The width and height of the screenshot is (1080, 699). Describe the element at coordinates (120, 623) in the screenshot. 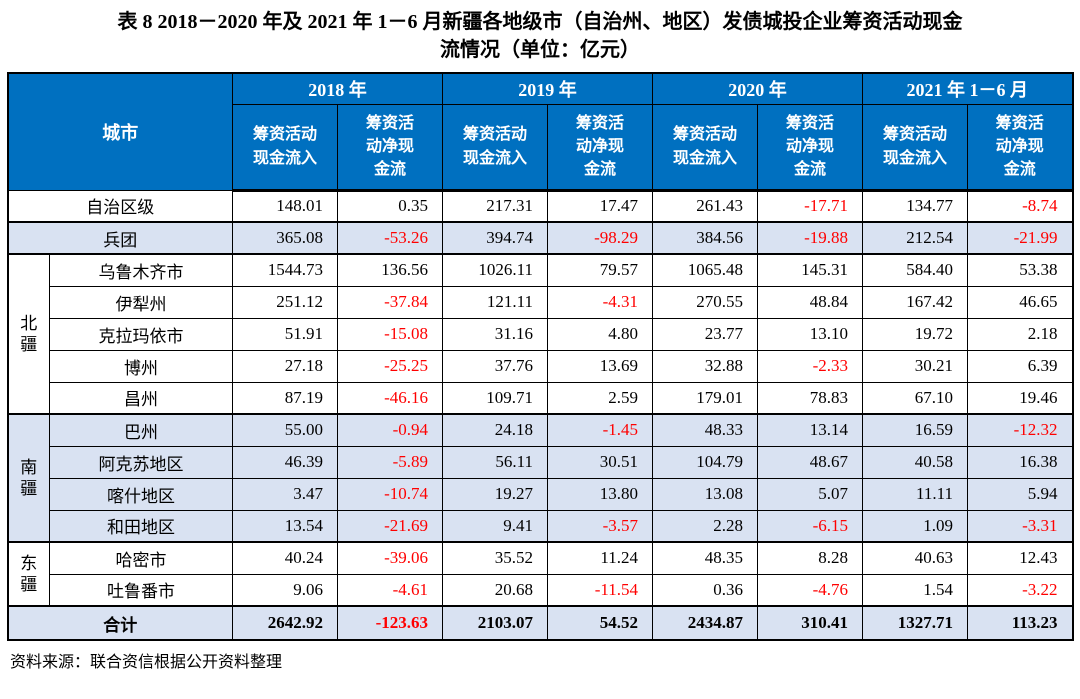

I see `city-cell: 合计` at that location.